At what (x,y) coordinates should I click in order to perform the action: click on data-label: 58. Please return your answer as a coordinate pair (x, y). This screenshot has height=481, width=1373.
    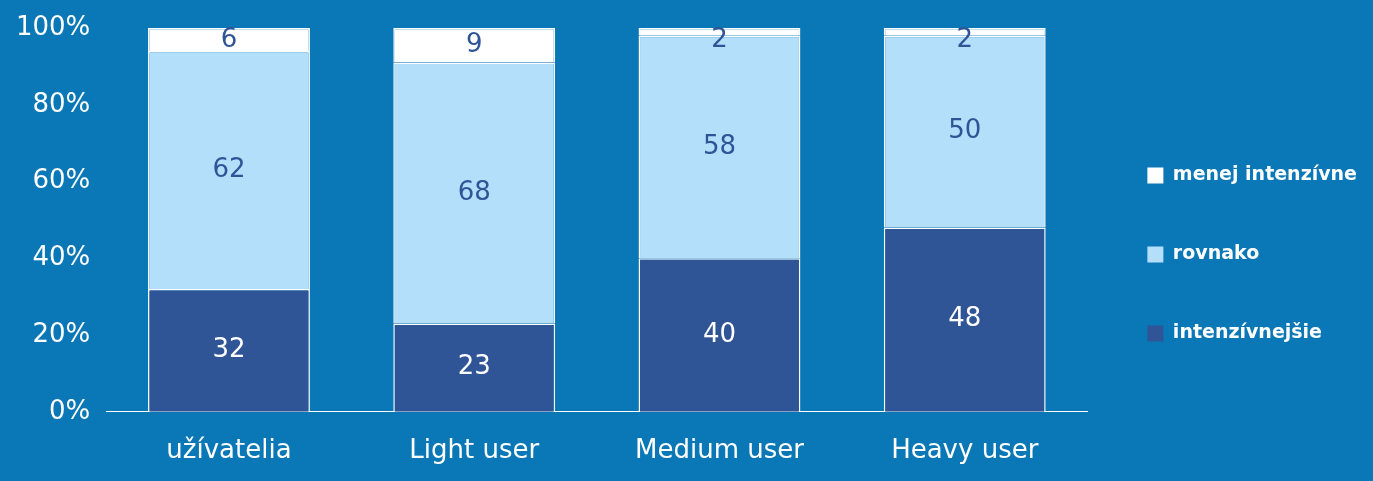
    Looking at the image, I should click on (719, 144).